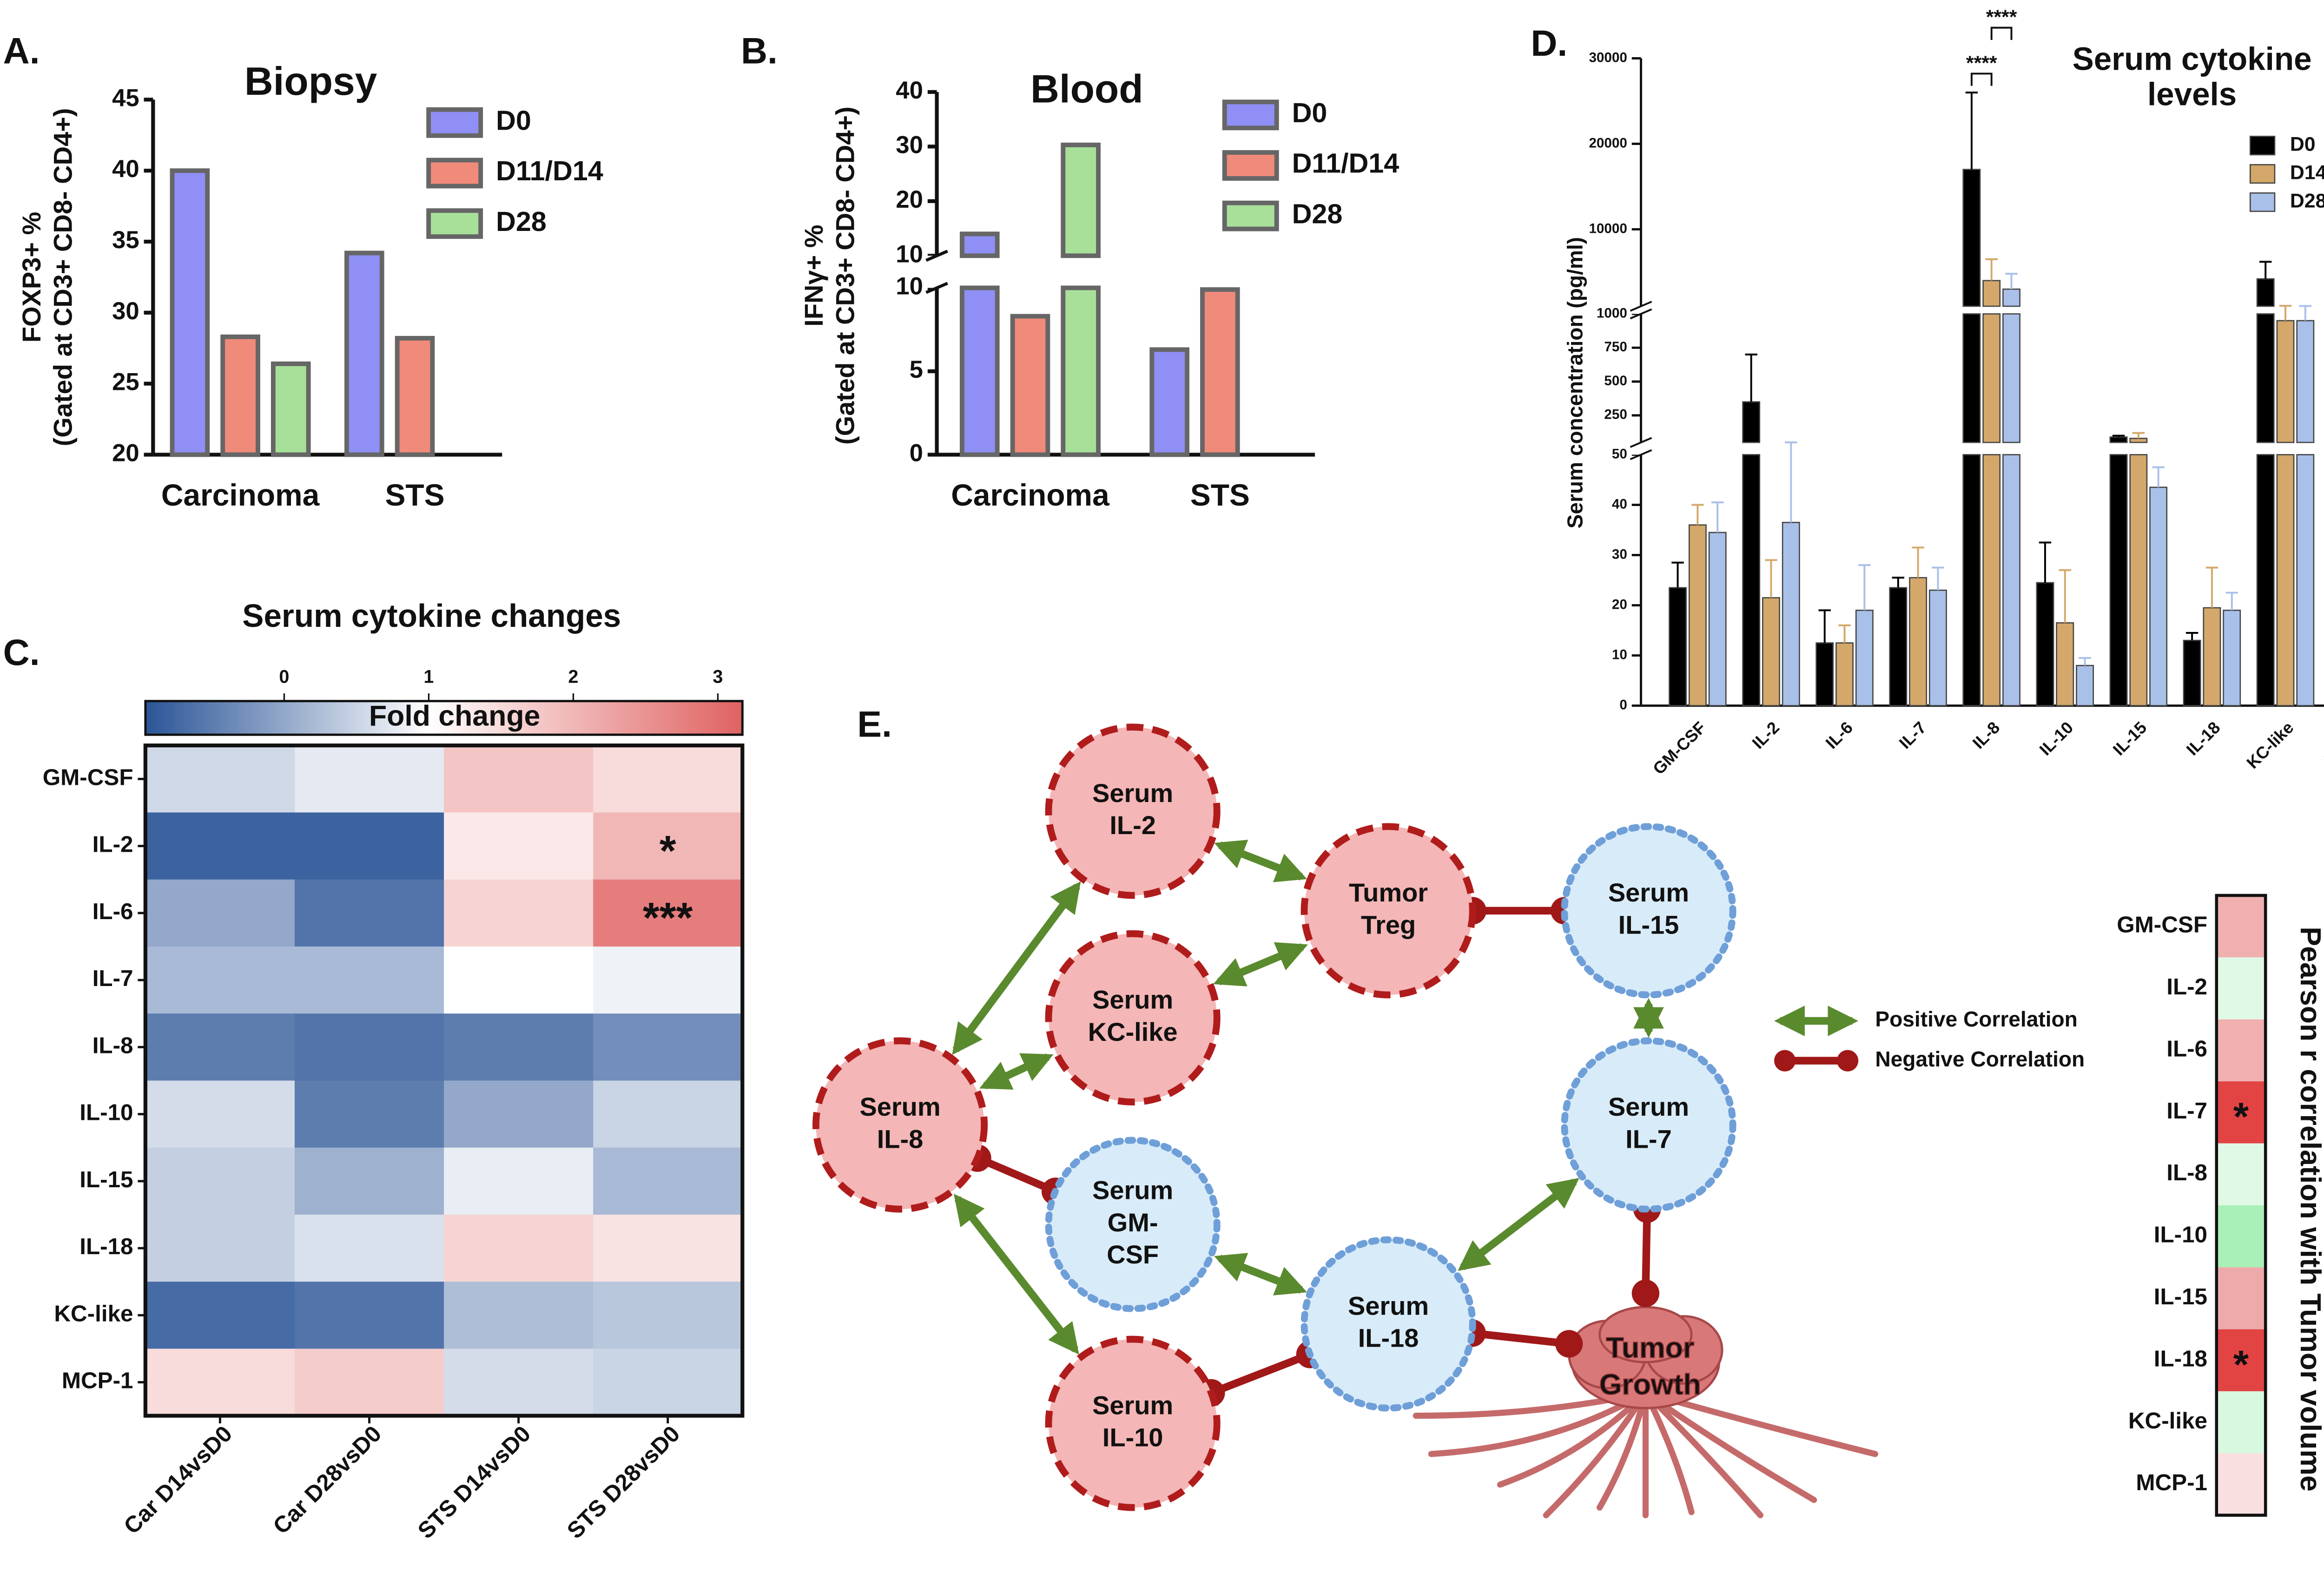 This screenshot has width=2324, height=1572. Describe the element at coordinates (112, 1045) in the screenshot. I see `row-label: IL-8` at that location.